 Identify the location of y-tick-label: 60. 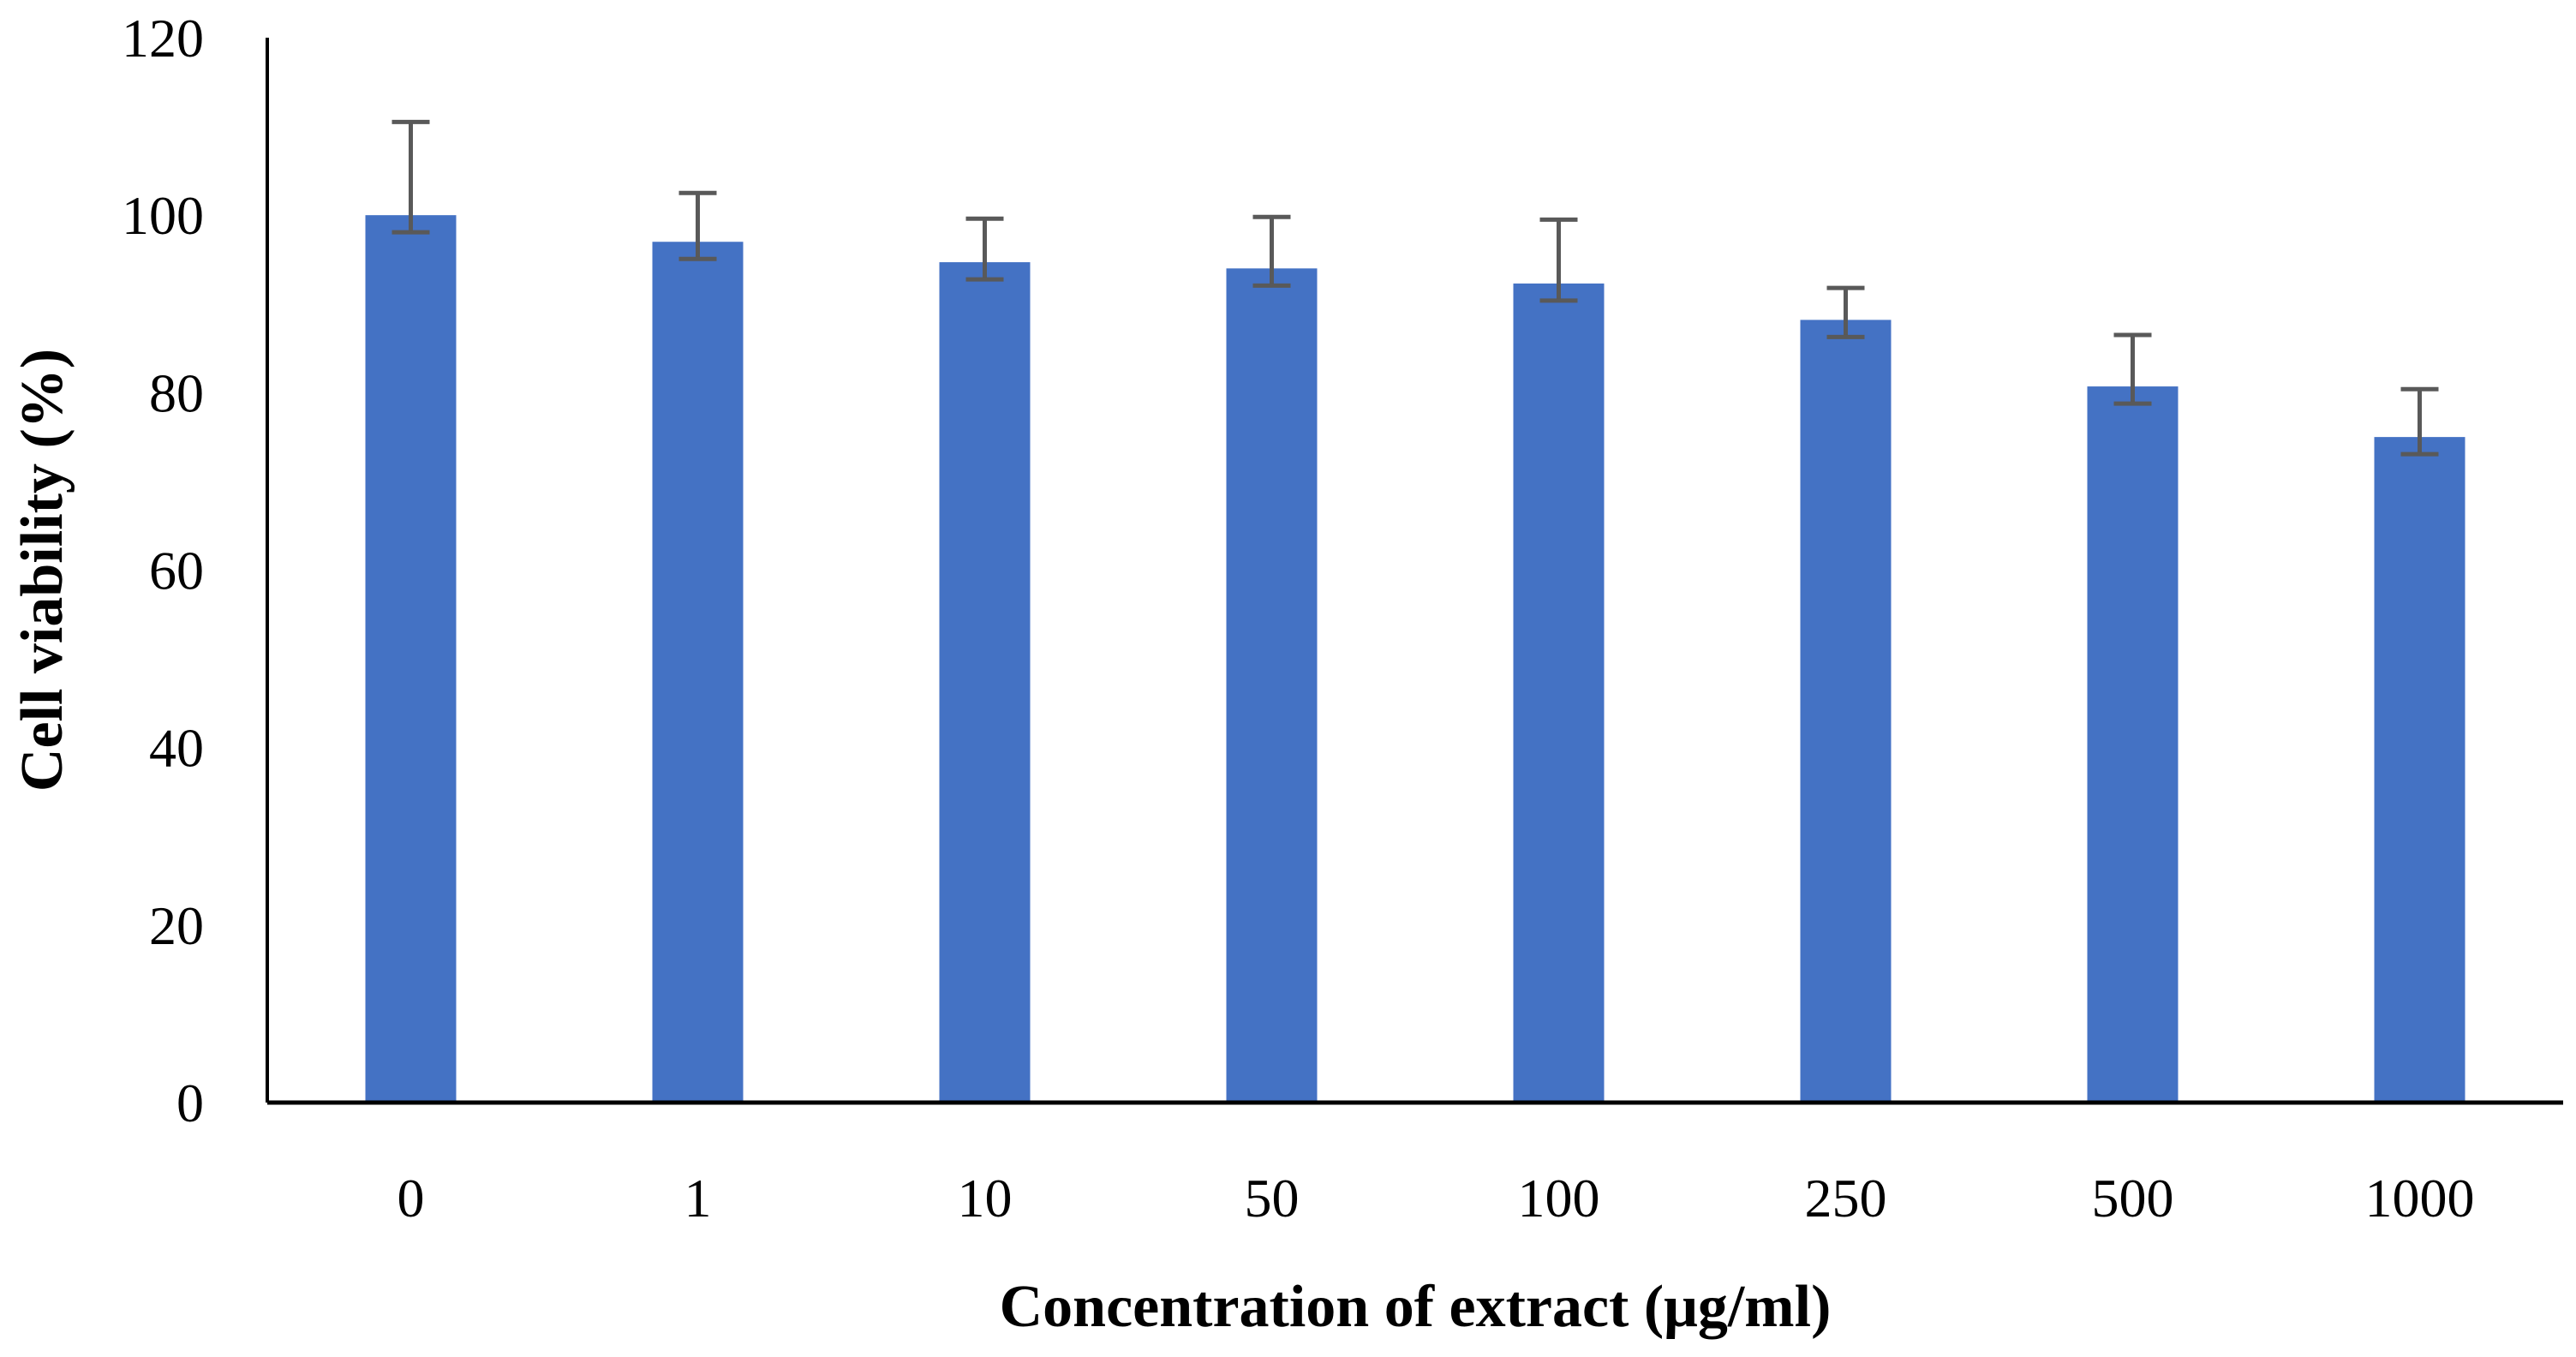
(177, 571).